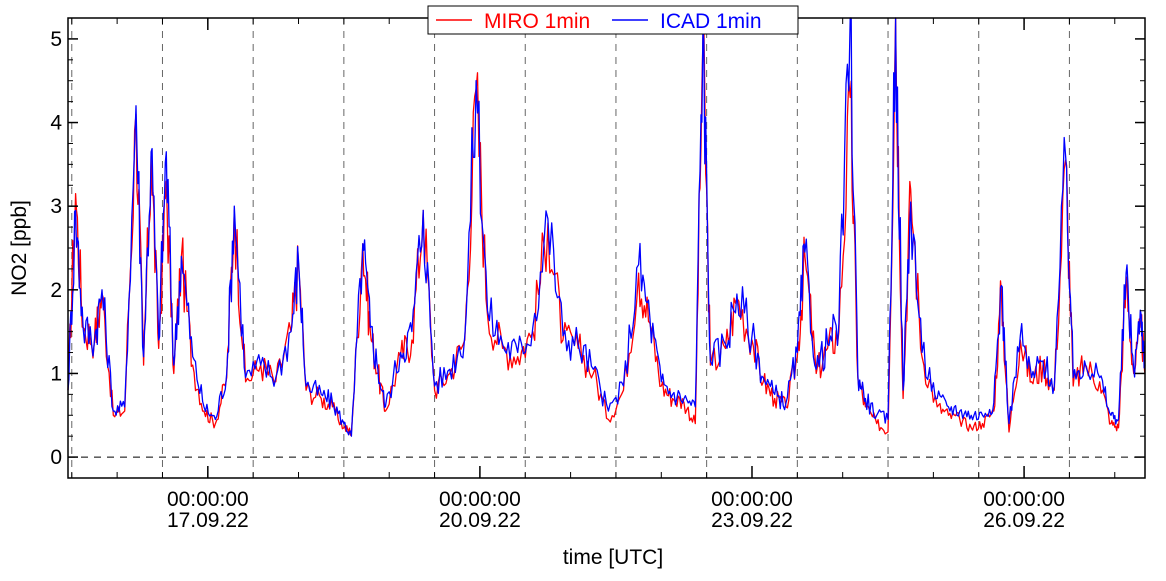  What do you see at coordinates (208, 520) in the screenshot?
I see `x-tick-label-date: 17.09.22` at bounding box center [208, 520].